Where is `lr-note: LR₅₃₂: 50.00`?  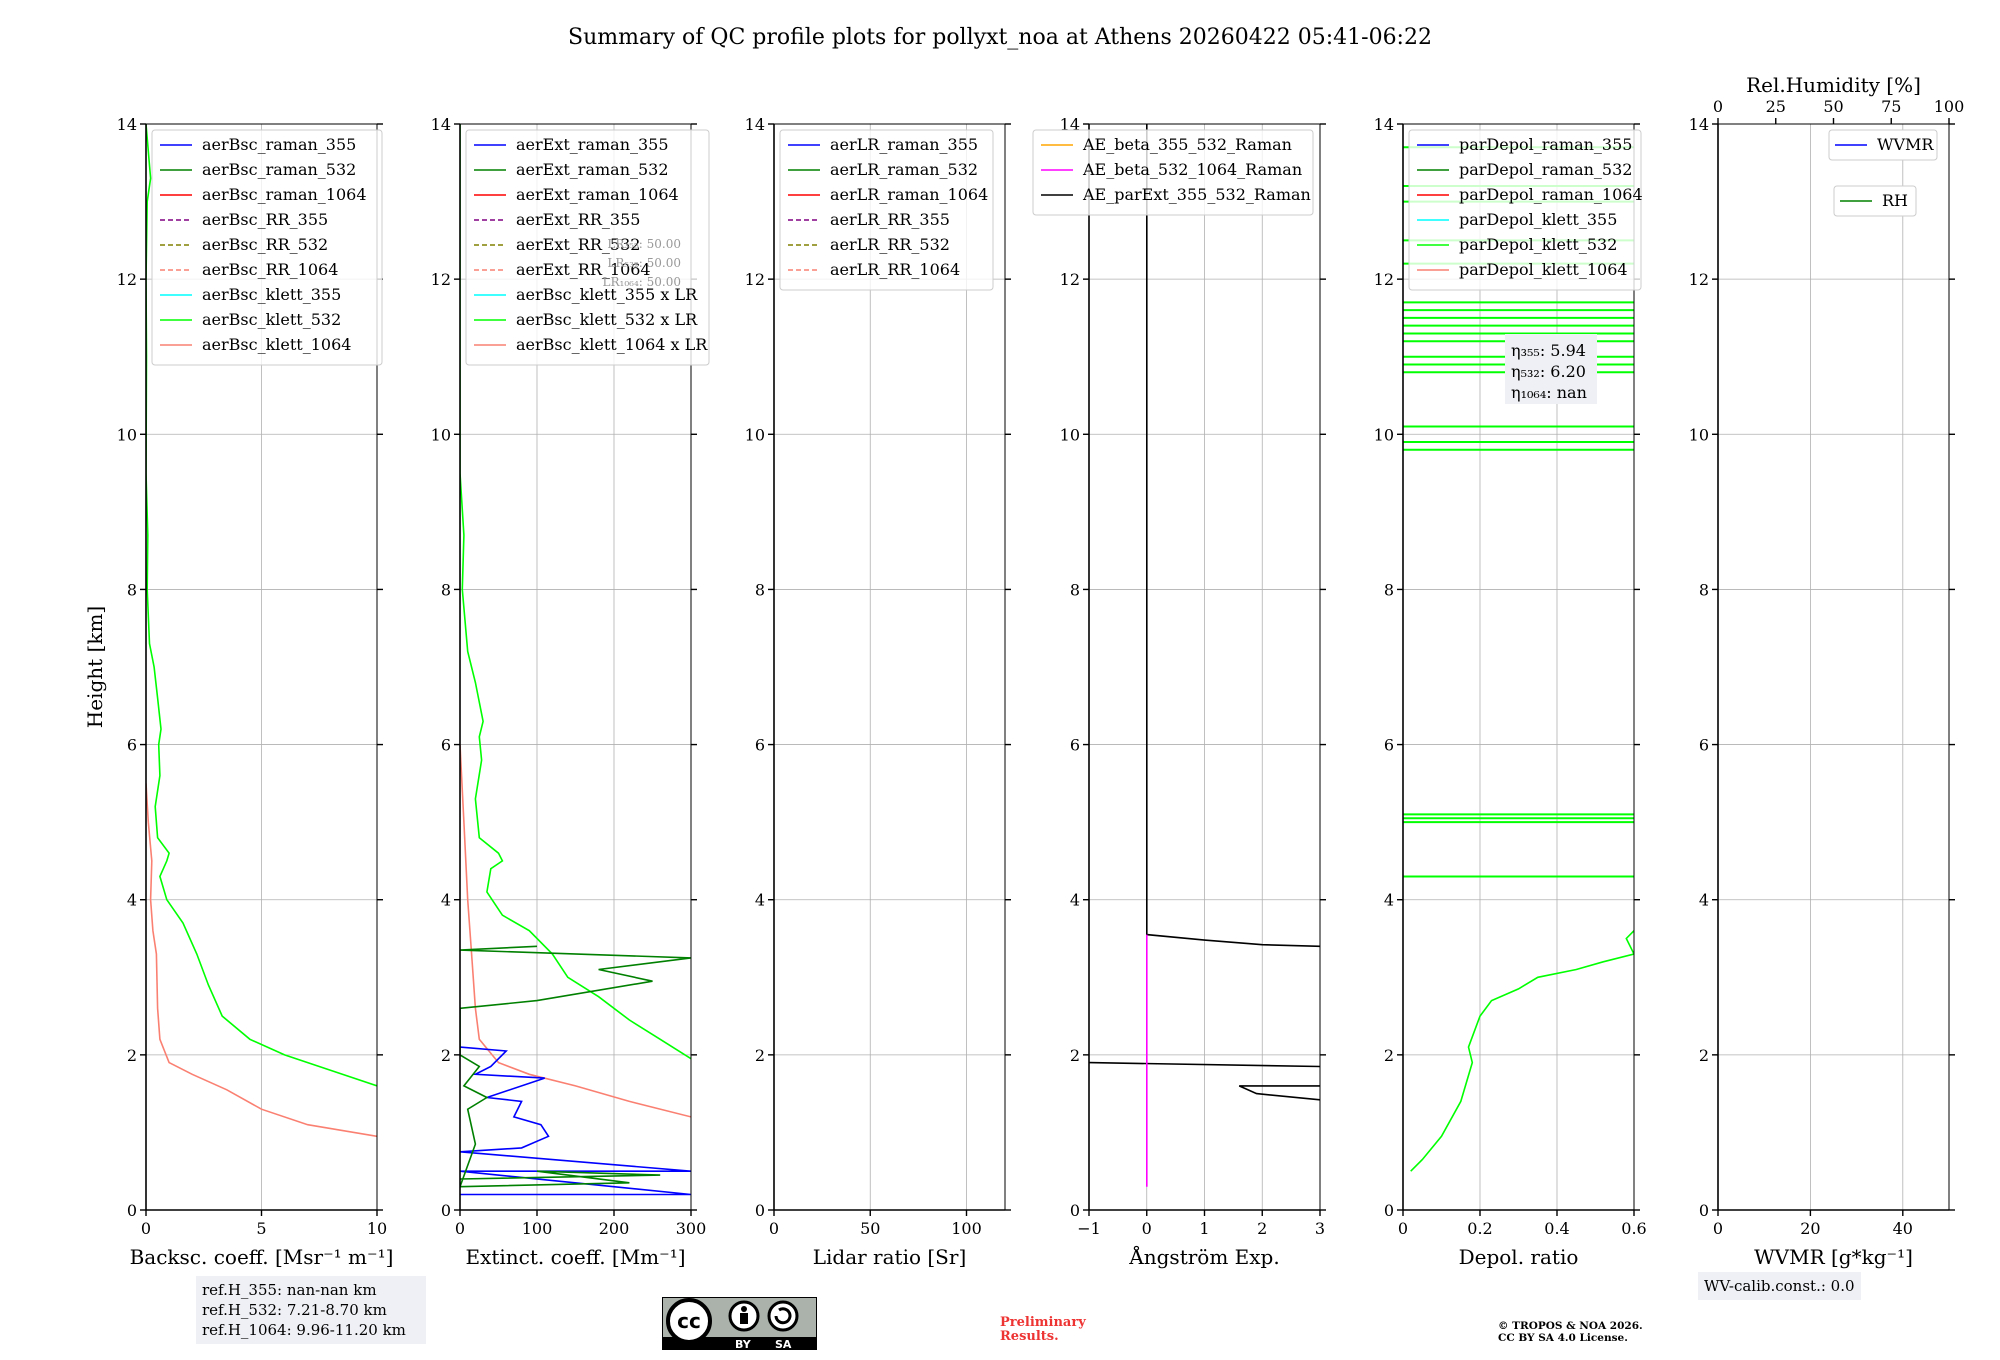
lr-note: LR₅₃₂: 50.00 is located at coordinates (644, 263).